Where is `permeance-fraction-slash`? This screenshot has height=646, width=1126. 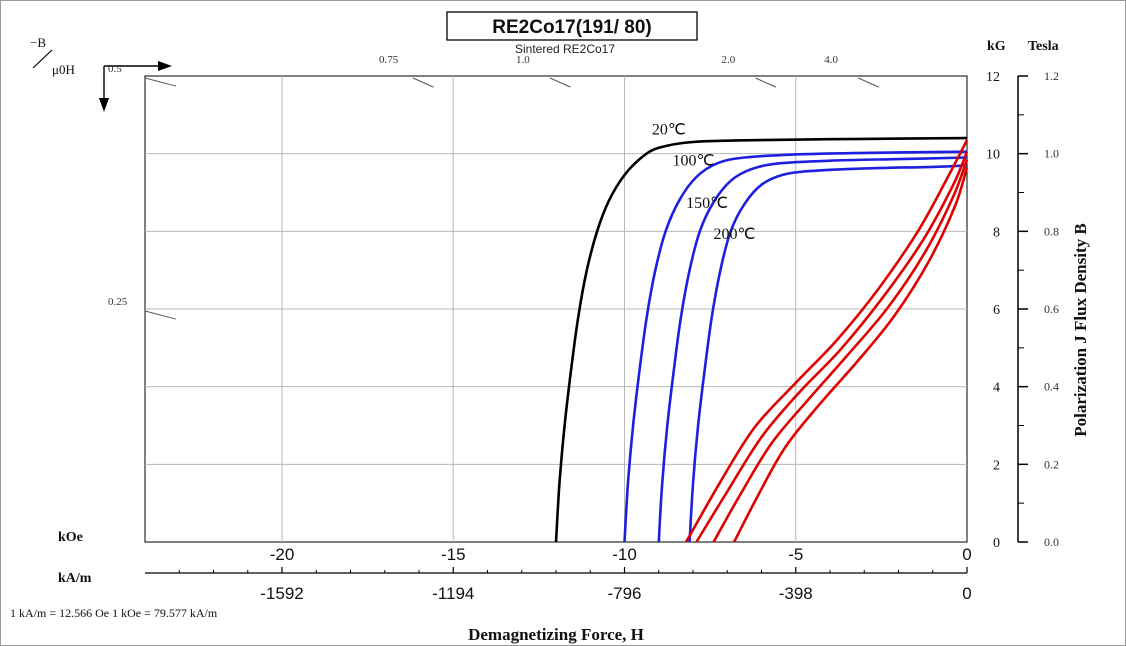 permeance-fraction-slash is located at coordinates (42, 59).